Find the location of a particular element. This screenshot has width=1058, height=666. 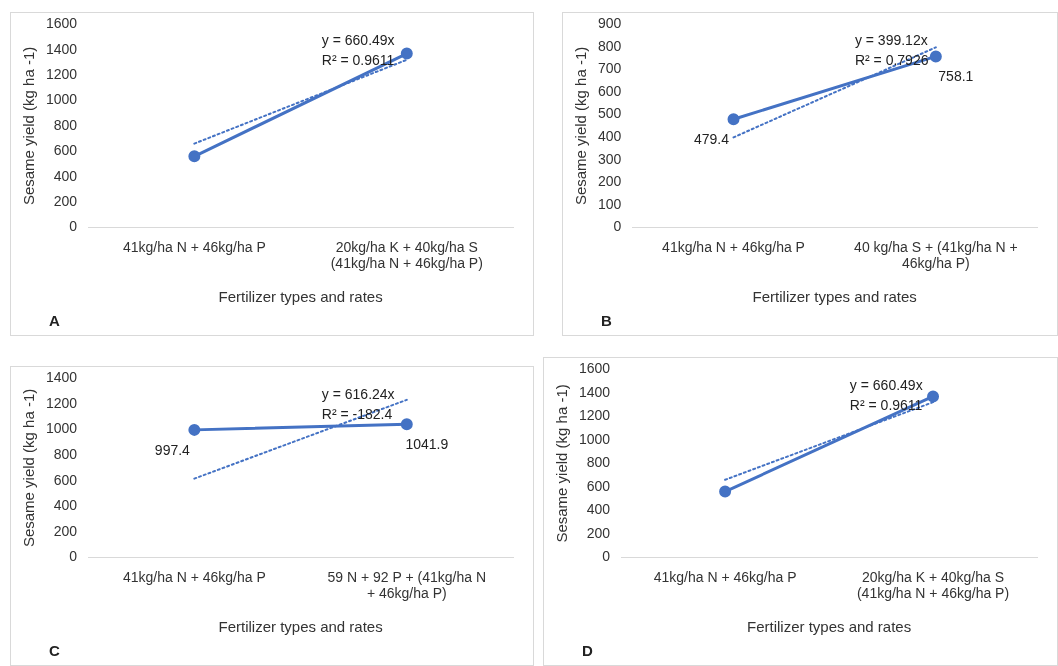

data-label: 997.4 is located at coordinates (172, 449).